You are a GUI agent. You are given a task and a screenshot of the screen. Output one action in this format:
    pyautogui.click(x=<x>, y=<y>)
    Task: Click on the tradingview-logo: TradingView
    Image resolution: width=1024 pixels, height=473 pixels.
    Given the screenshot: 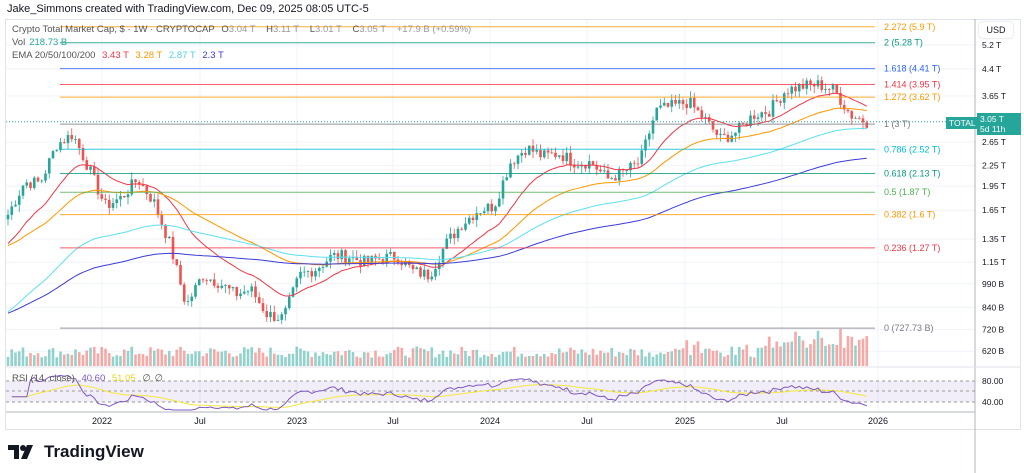 What is the action you would take?
    pyautogui.click(x=76, y=452)
    